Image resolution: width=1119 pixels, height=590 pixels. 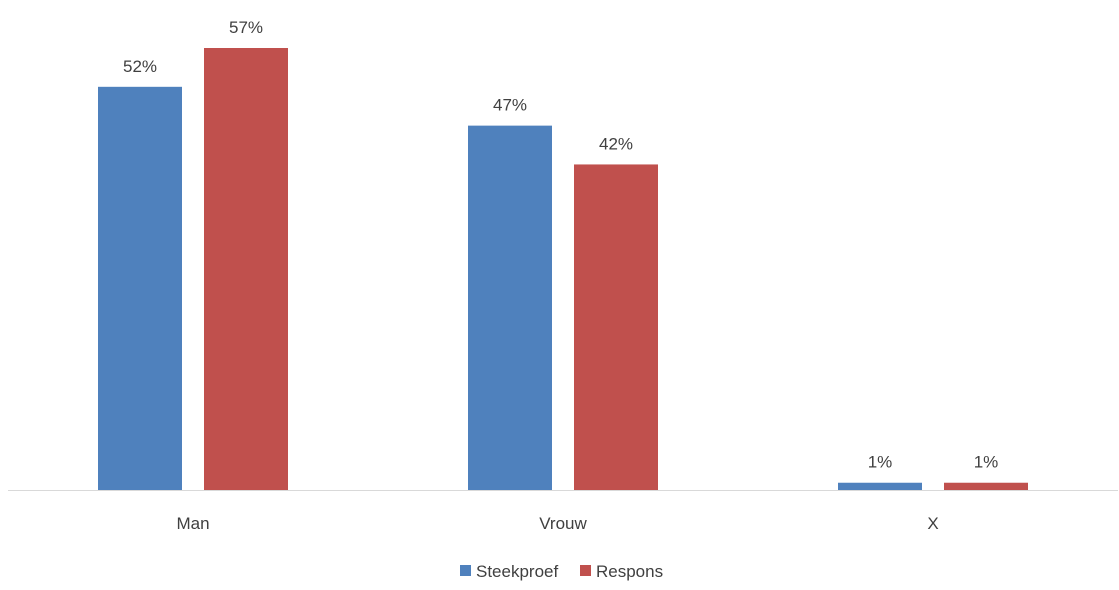 What do you see at coordinates (246, 27) in the screenshot?
I see `data-label-respons-man: 57%` at bounding box center [246, 27].